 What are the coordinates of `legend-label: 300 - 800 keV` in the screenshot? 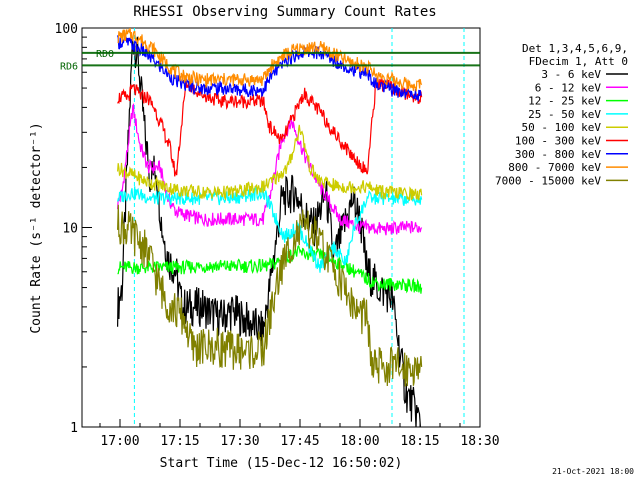 It's located at (558, 154).